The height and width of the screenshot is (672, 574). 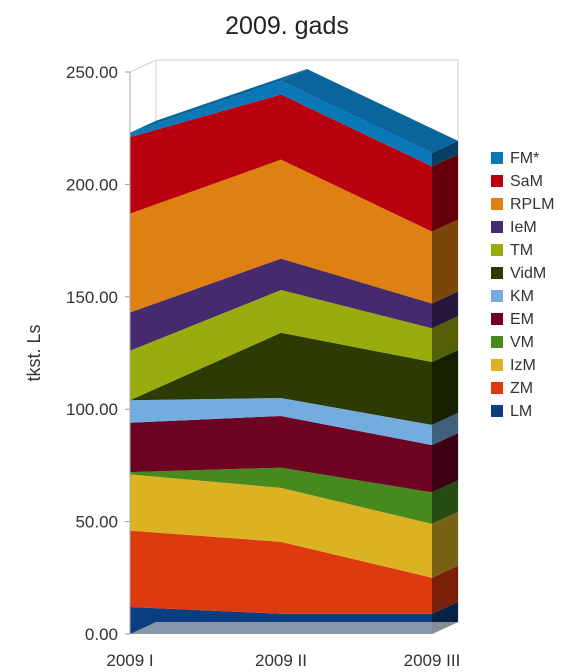 I want to click on area-side-km, so click(x=445, y=429).